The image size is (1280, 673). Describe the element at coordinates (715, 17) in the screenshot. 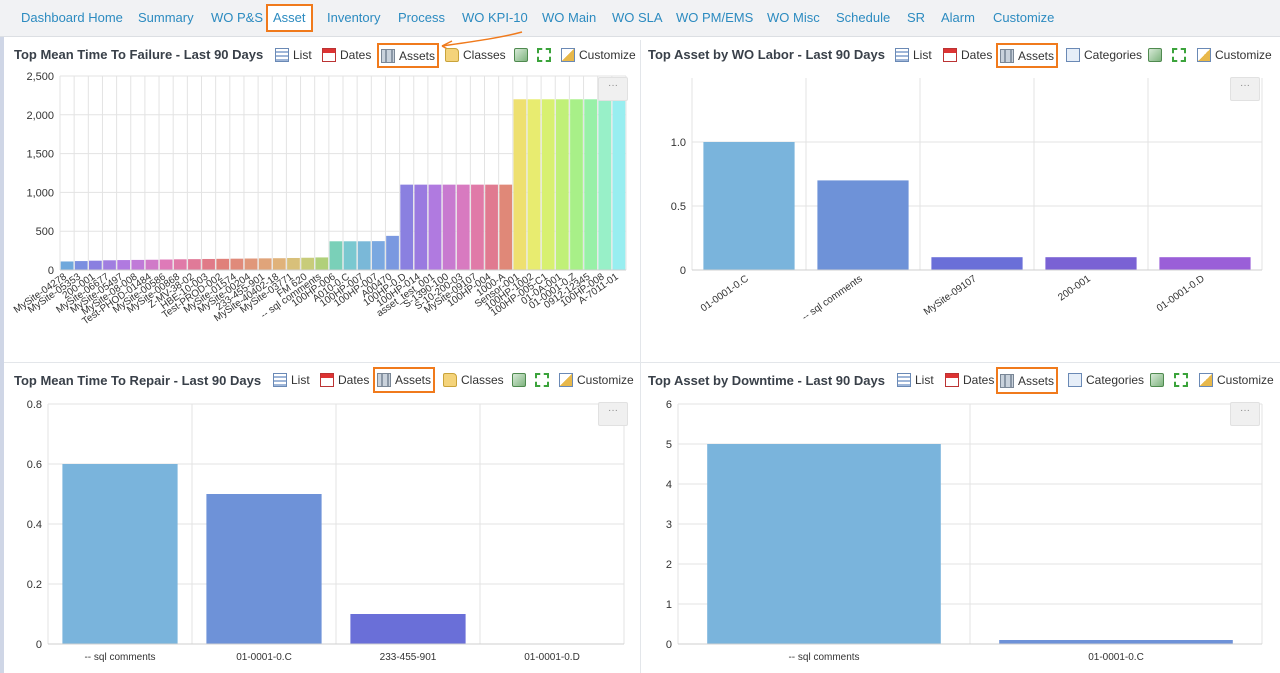

I see `nav-tab-wo-pm-ems: WO PM/EMS` at that location.